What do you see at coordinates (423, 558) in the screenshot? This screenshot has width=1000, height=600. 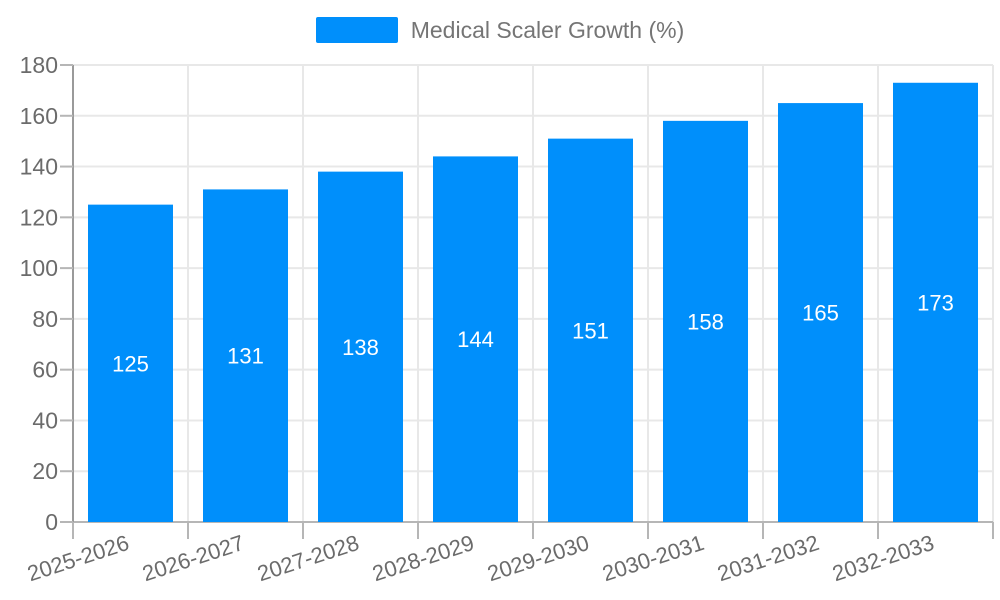 I see `x-axis-label: 2028-2029` at bounding box center [423, 558].